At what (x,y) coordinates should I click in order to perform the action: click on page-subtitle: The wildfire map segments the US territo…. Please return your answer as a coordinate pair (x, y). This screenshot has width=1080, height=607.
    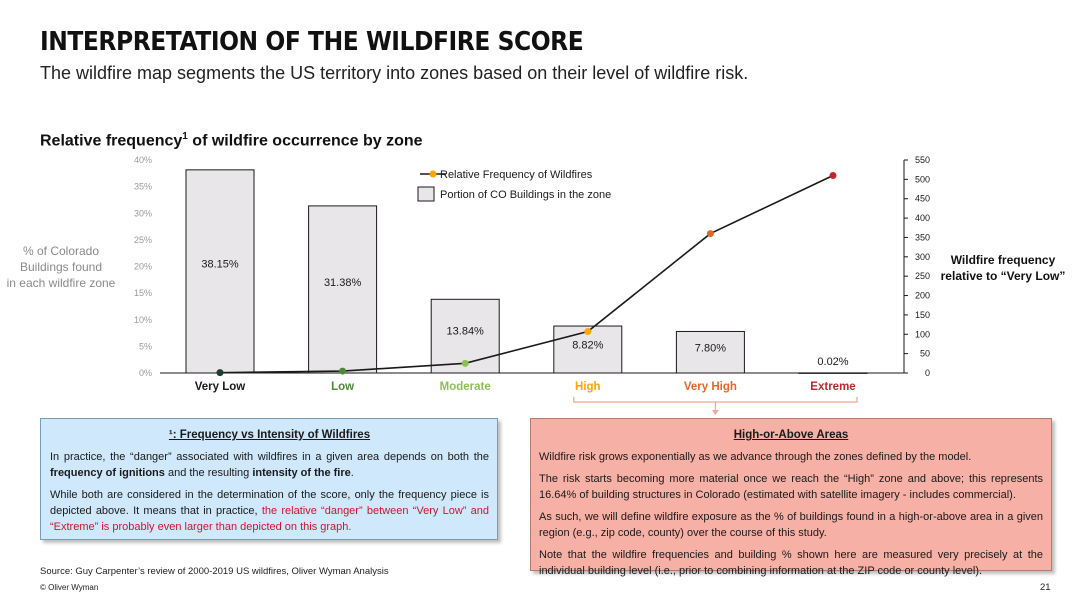
    Looking at the image, I should click on (394, 73).